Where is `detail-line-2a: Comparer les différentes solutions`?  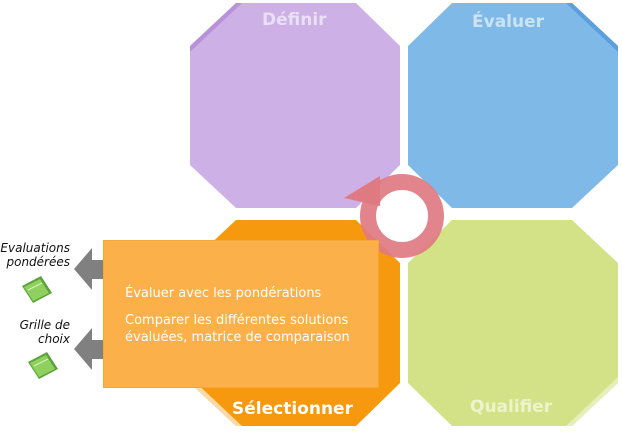 detail-line-2a: Comparer les différentes solutions is located at coordinates (237, 320).